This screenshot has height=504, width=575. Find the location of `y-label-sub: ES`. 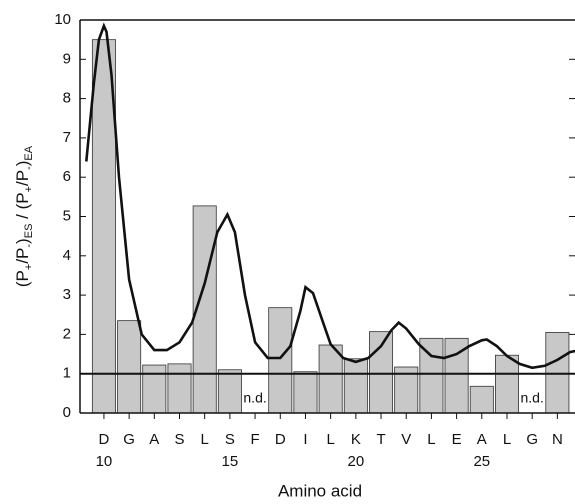

y-label-sub: ES is located at coordinates (29, 231).